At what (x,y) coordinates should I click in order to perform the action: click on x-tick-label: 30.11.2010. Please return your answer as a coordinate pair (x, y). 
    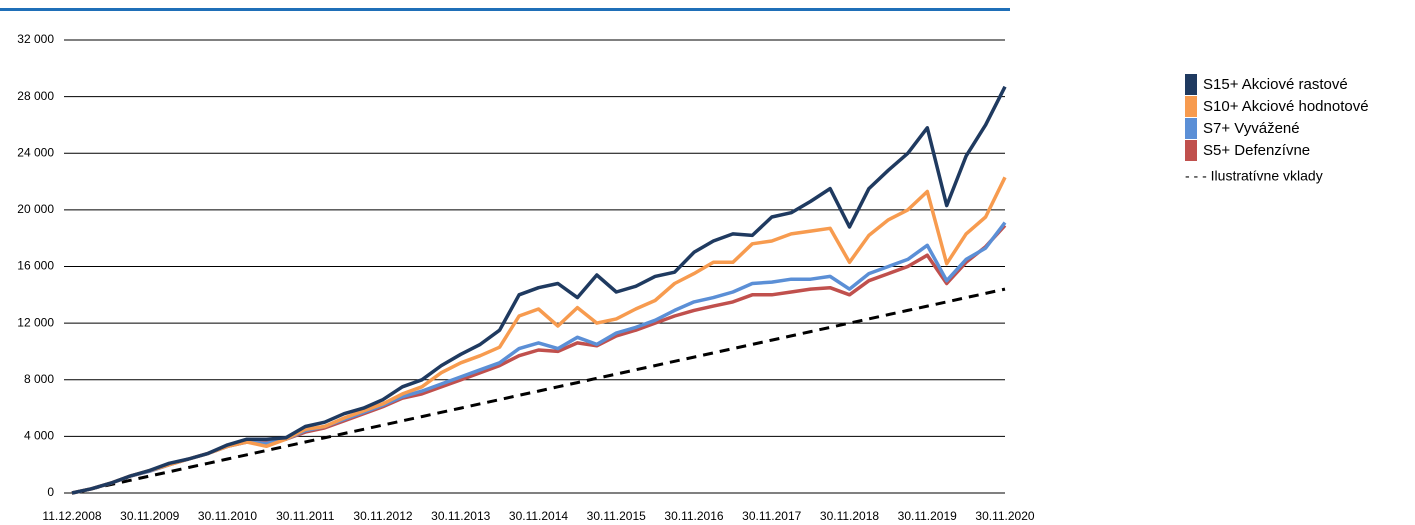
    Looking at the image, I should click on (227, 514).